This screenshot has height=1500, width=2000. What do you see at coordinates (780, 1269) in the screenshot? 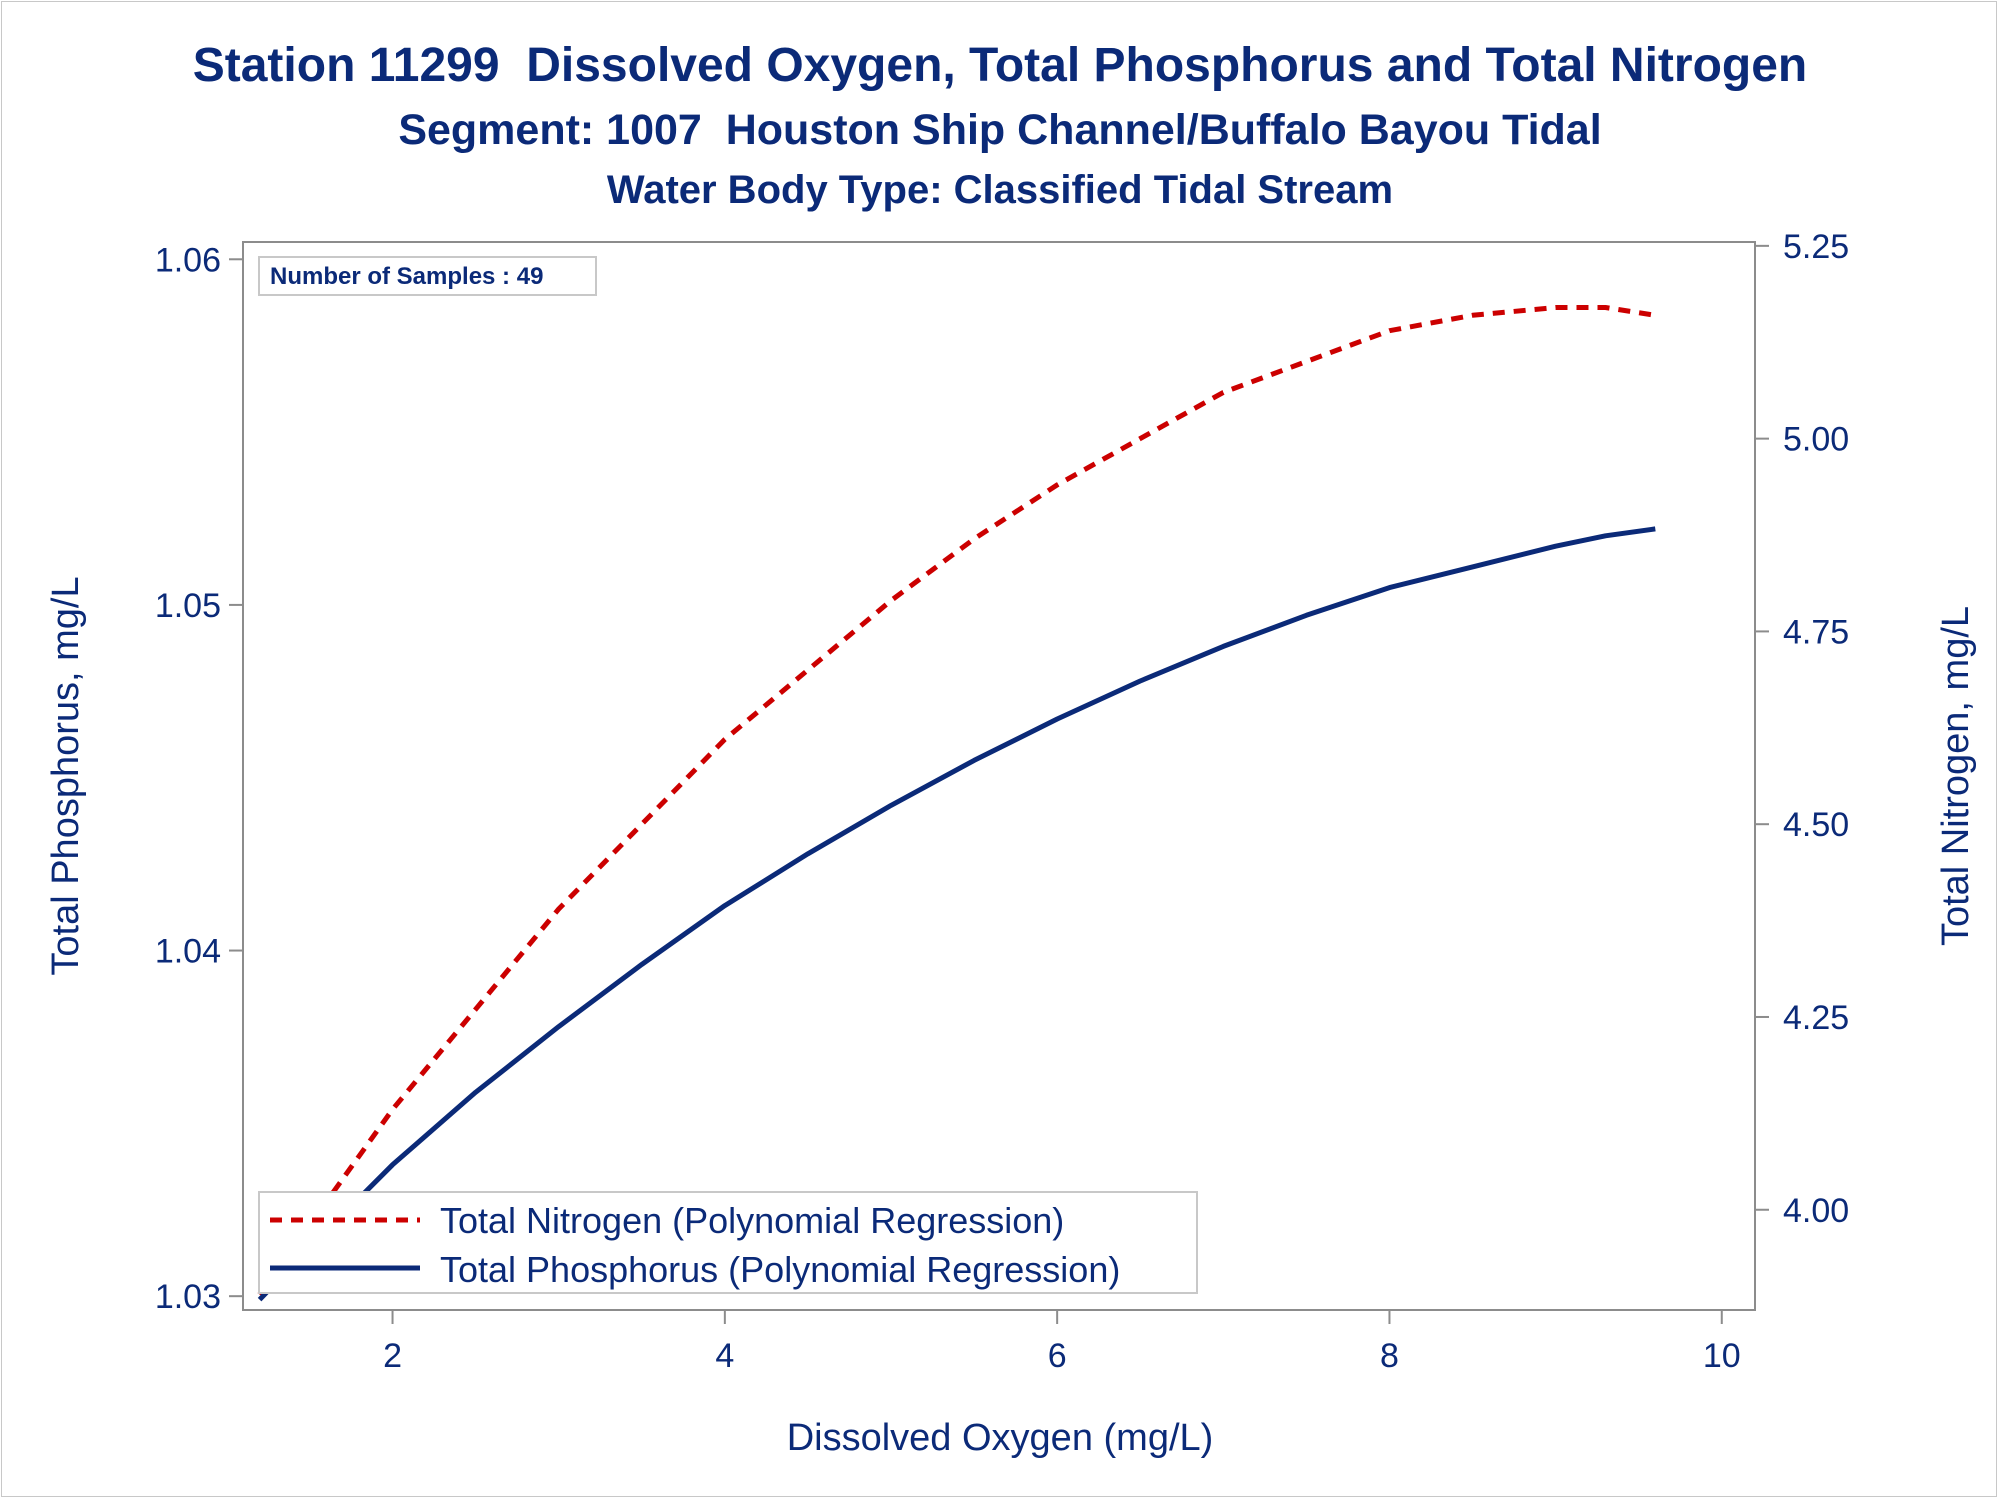
I see `legend-label-phosphorus: Total Phosphorus (Polynomial Regression)` at bounding box center [780, 1269].